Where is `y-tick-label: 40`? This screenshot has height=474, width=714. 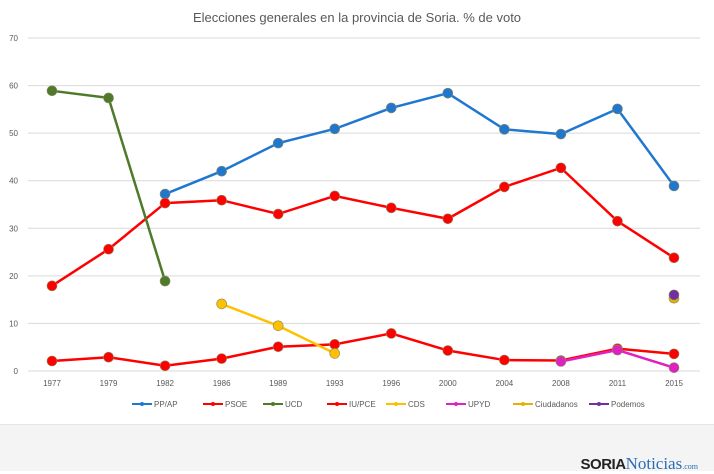
y-tick-label: 40 is located at coordinates (13, 181).